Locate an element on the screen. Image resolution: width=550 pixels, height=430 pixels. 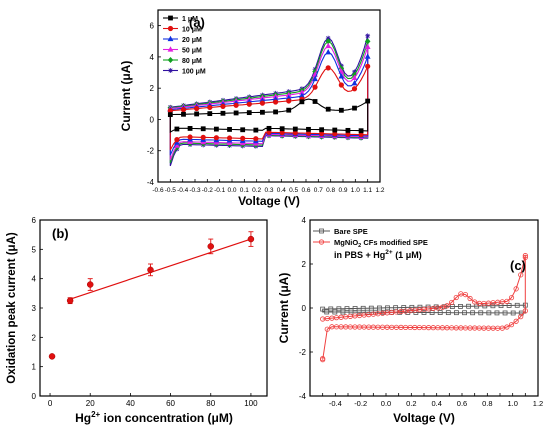
legend-label-part: MgNiO is located at coordinates (346, 242).